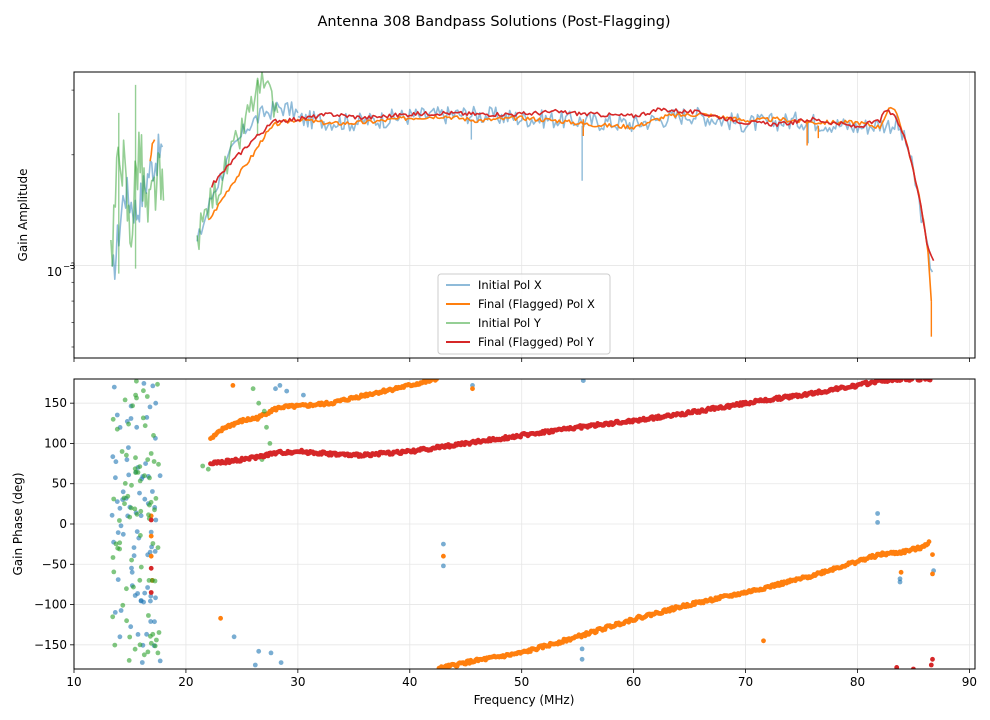  Describe the element at coordinates (633, 682) in the screenshot. I see `phase-xtick-label: 60` at that location.